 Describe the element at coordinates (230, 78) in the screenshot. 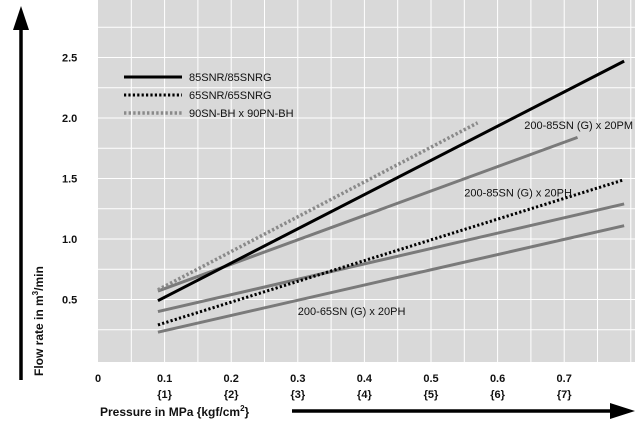

I see `legend-label: 85SNR/85SNRG` at that location.